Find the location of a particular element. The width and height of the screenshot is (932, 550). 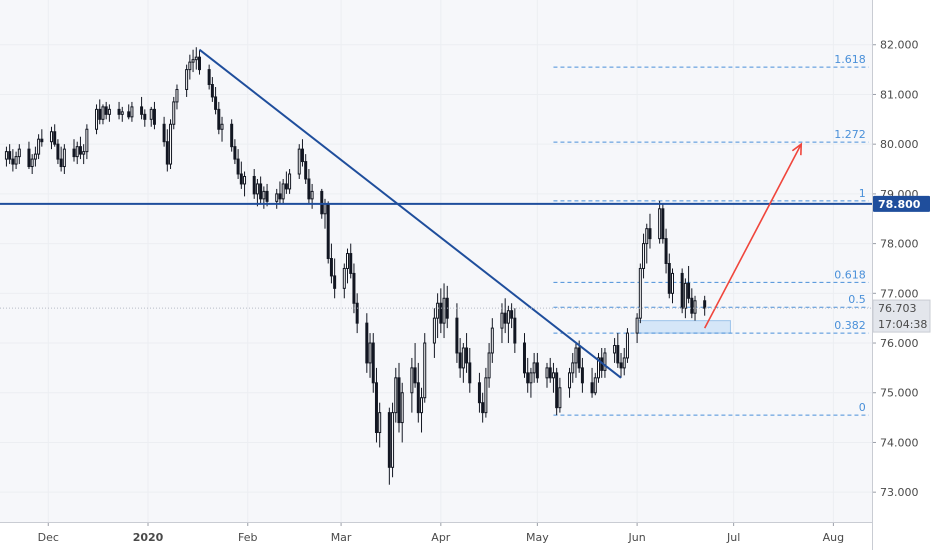

x-tick-label: Aug is located at coordinates (833, 537).